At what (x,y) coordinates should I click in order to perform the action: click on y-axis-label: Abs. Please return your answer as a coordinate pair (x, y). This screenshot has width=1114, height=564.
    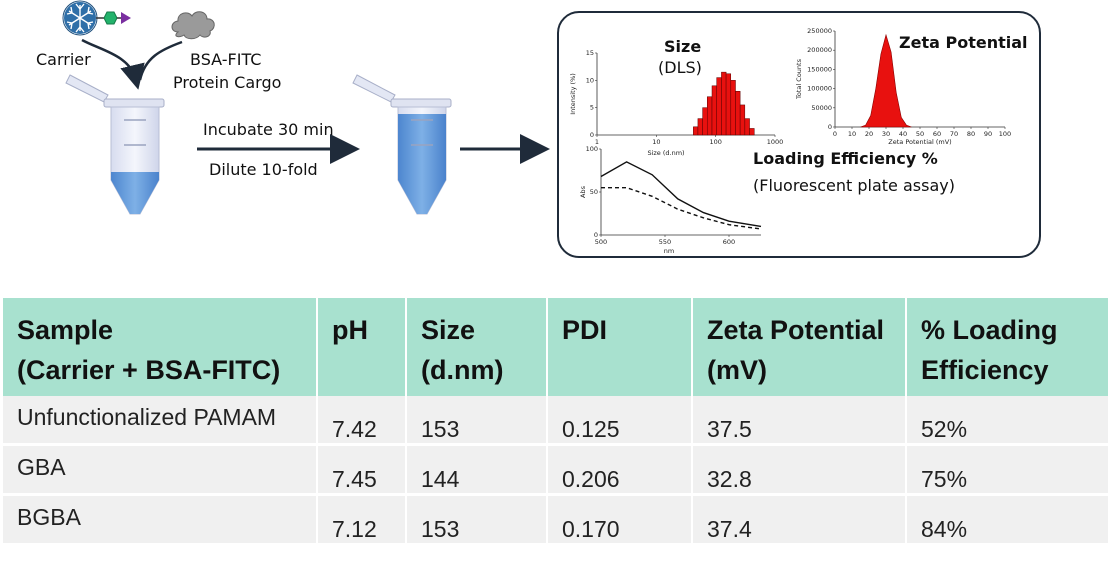
    Looking at the image, I should click on (583, 191).